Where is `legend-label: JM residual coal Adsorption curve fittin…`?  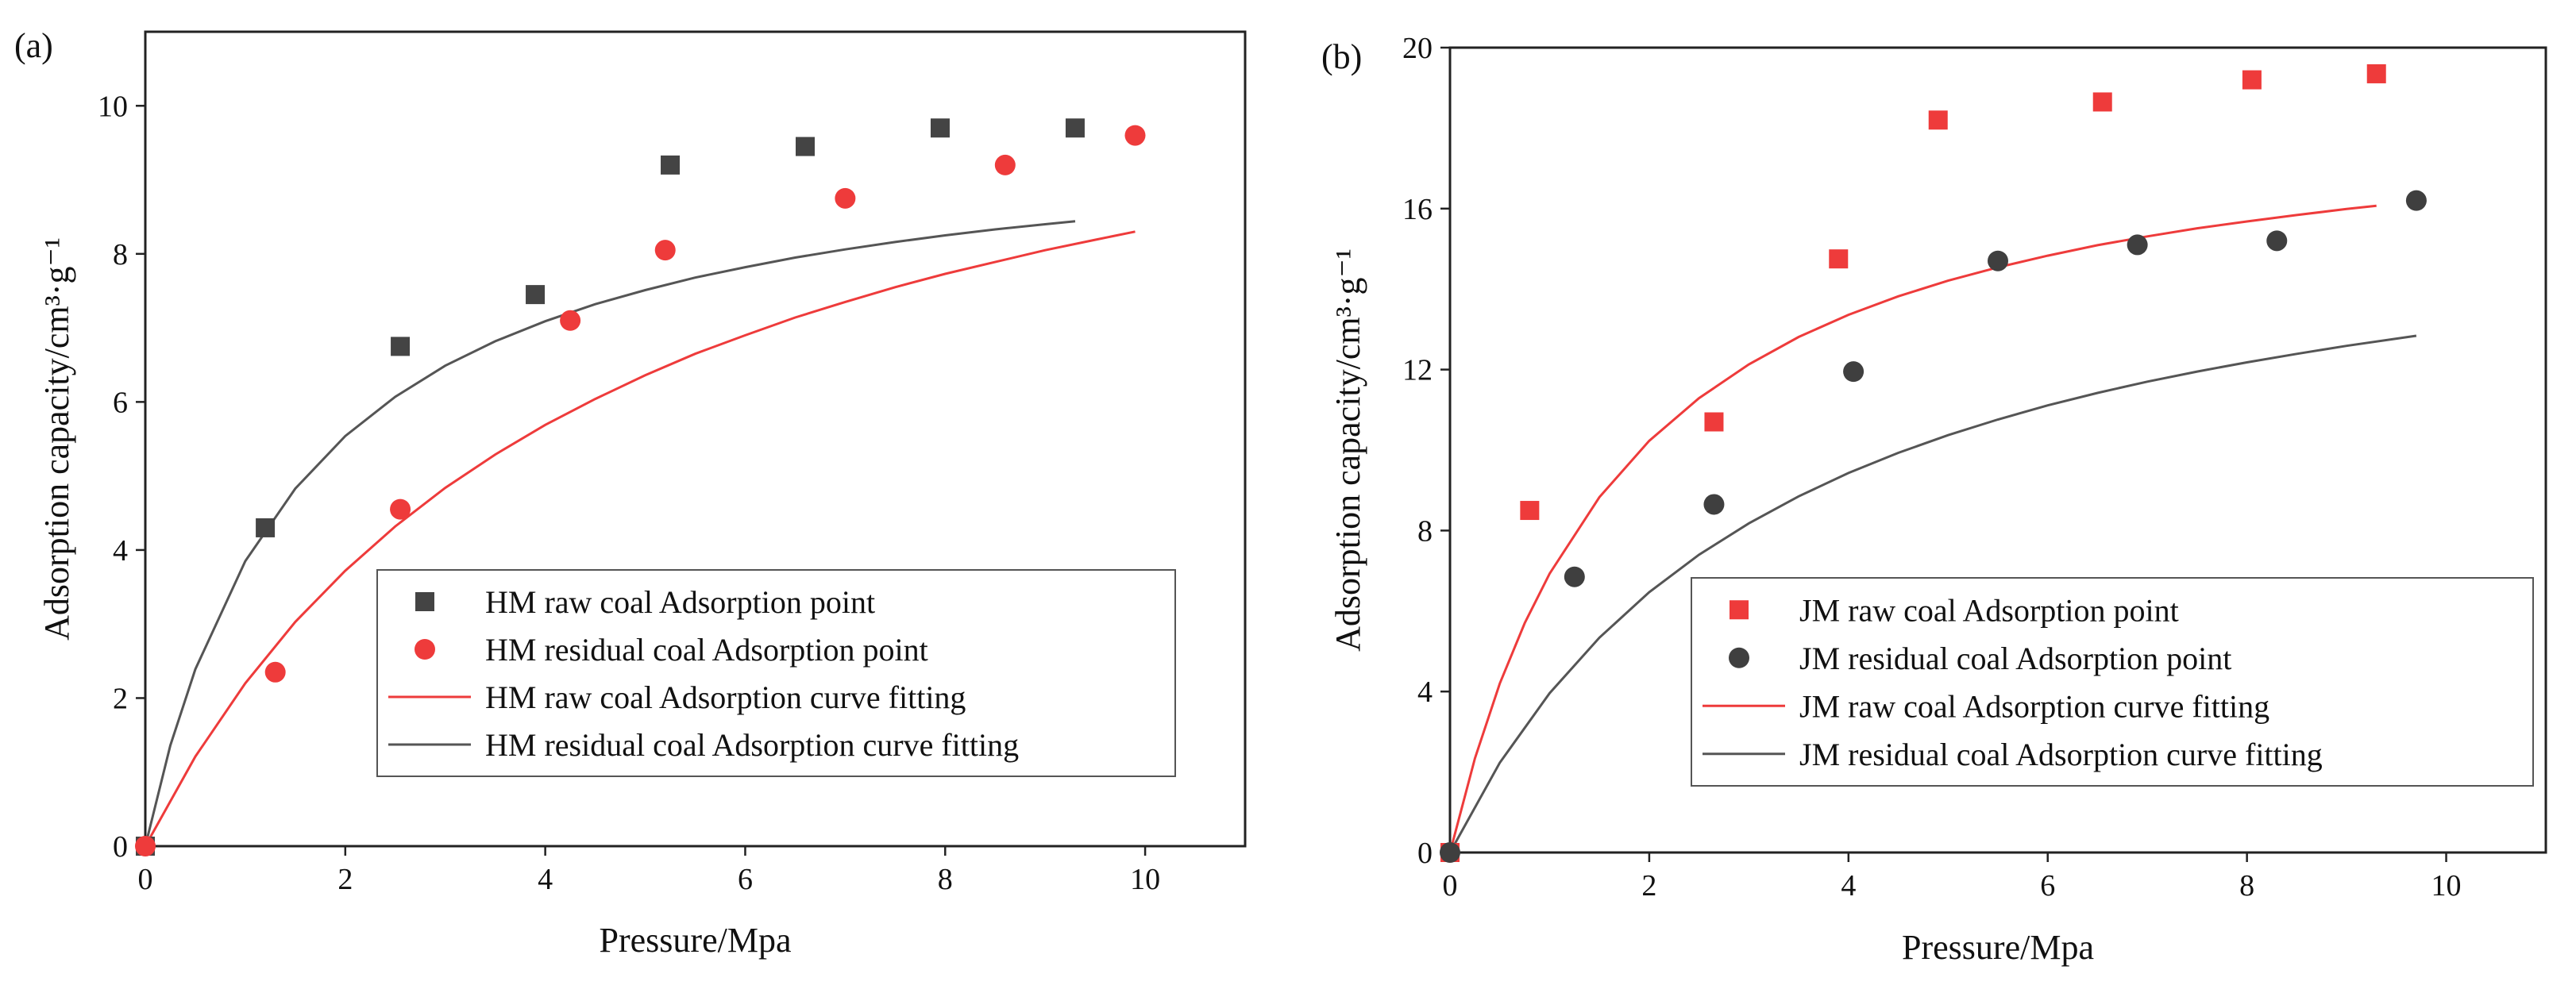
legend-label: JM residual coal Adsorption curve fittin… is located at coordinates (2061, 754).